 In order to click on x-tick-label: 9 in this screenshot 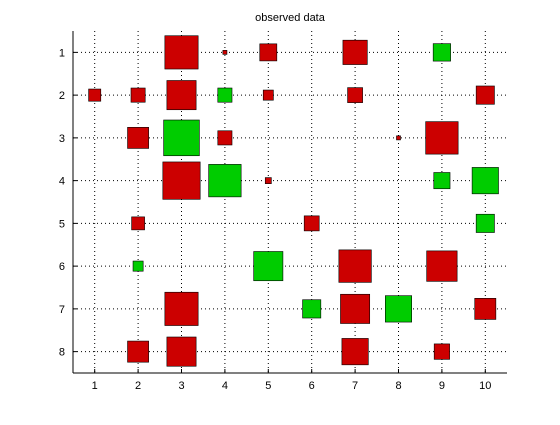, I will do `click(442, 386)`.